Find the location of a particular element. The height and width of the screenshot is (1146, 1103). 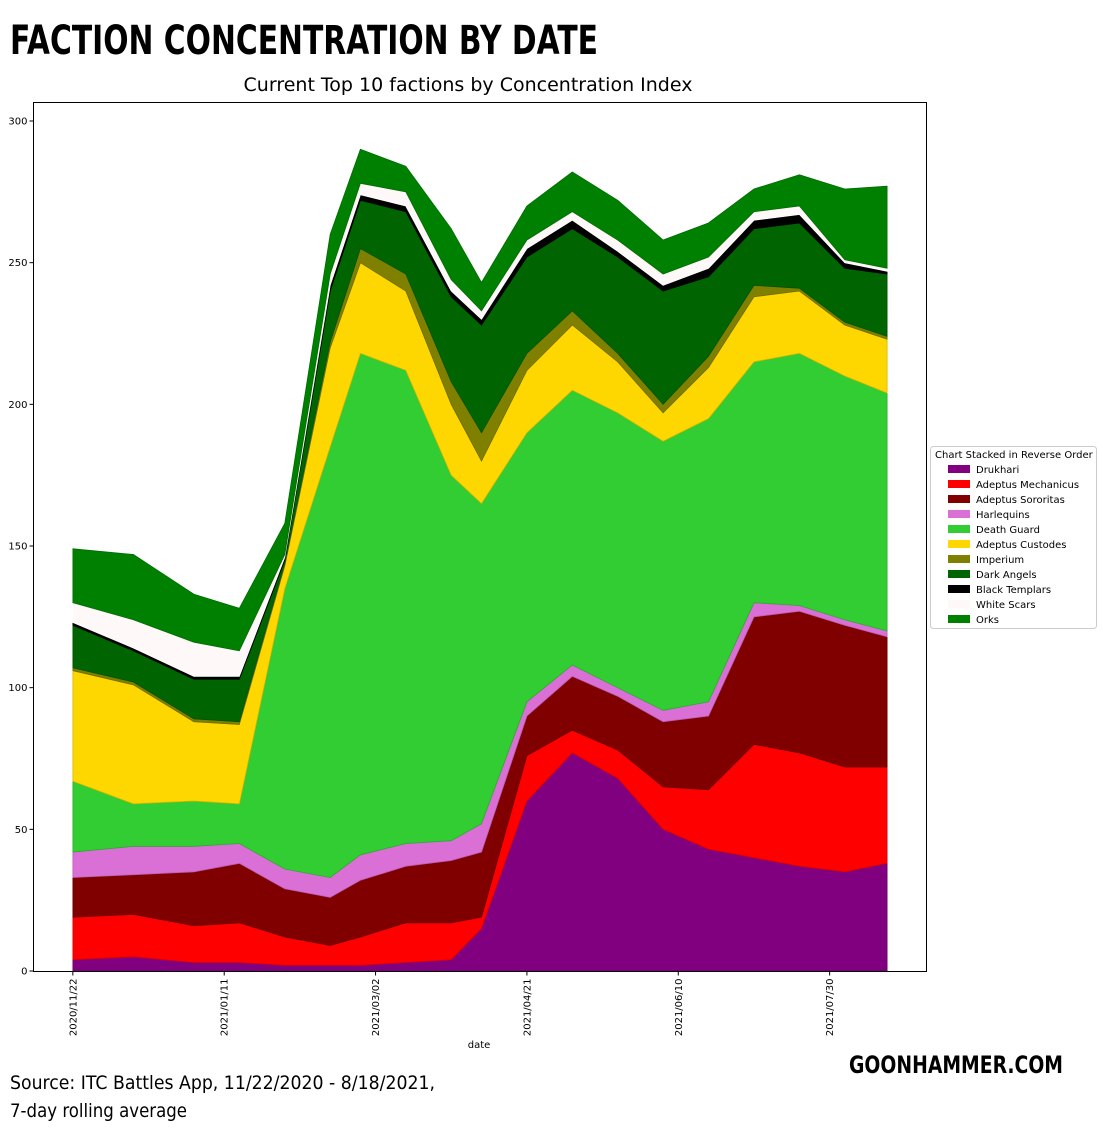

source-line-2: 7-day rolling average is located at coordinates (98, 1111).